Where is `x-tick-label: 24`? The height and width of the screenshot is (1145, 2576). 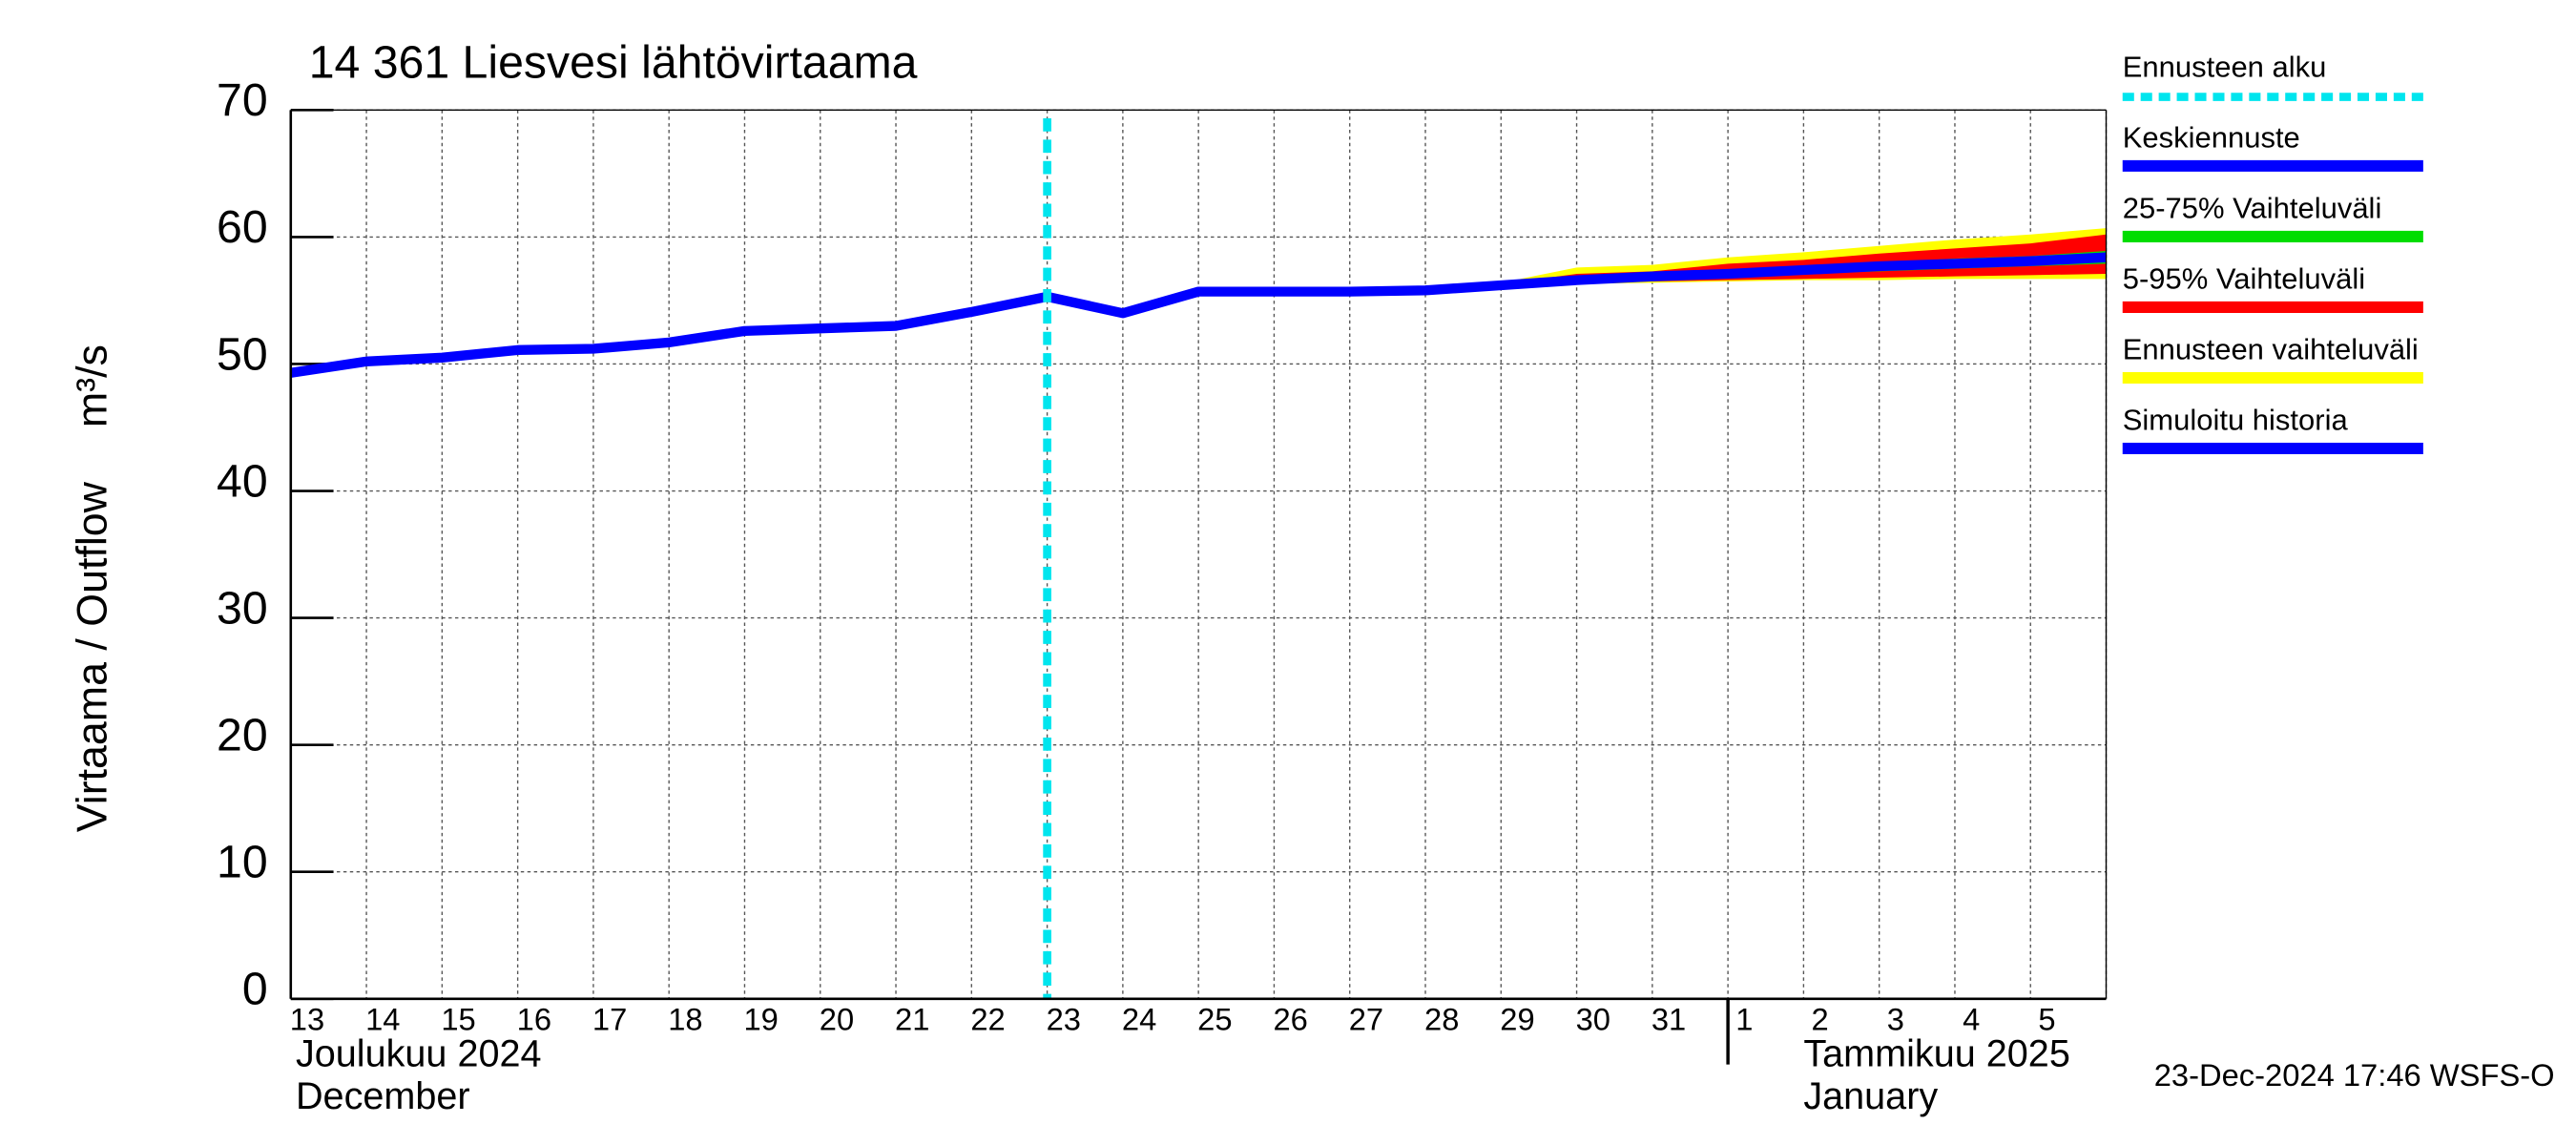 x-tick-label: 24 is located at coordinates (1139, 1019).